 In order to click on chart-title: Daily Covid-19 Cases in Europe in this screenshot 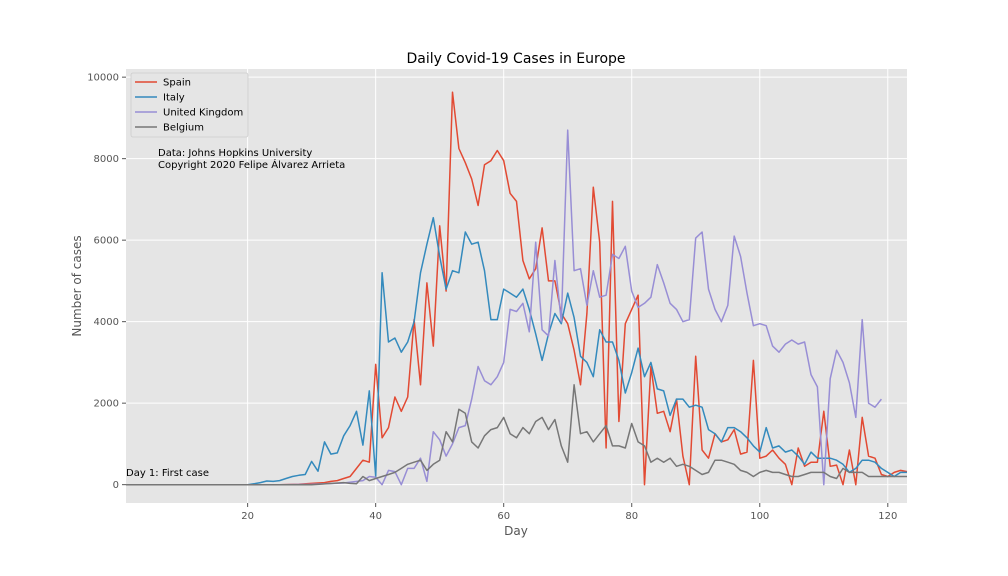, I will do `click(515, 59)`.